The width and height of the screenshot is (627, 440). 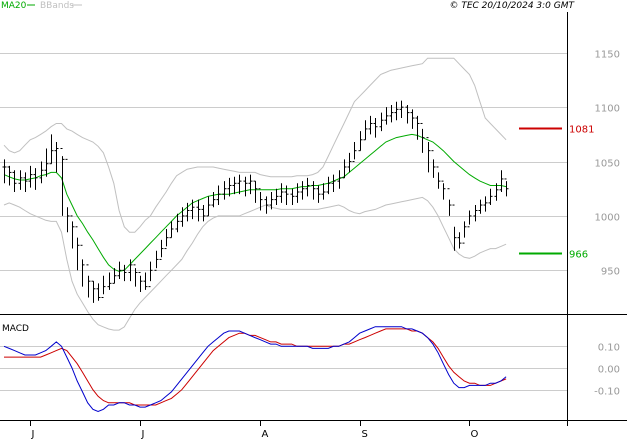 I want to click on ma20-legend-label: MA20, so click(x=14, y=6).